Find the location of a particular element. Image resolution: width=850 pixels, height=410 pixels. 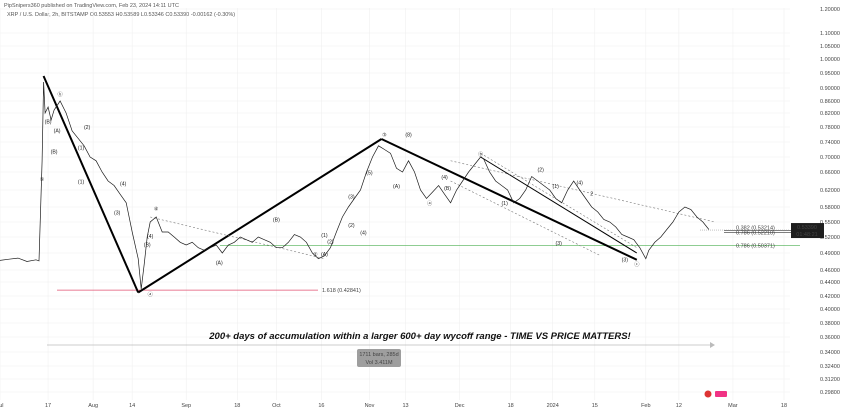

x-tick-label: 2024 is located at coordinates (553, 406).